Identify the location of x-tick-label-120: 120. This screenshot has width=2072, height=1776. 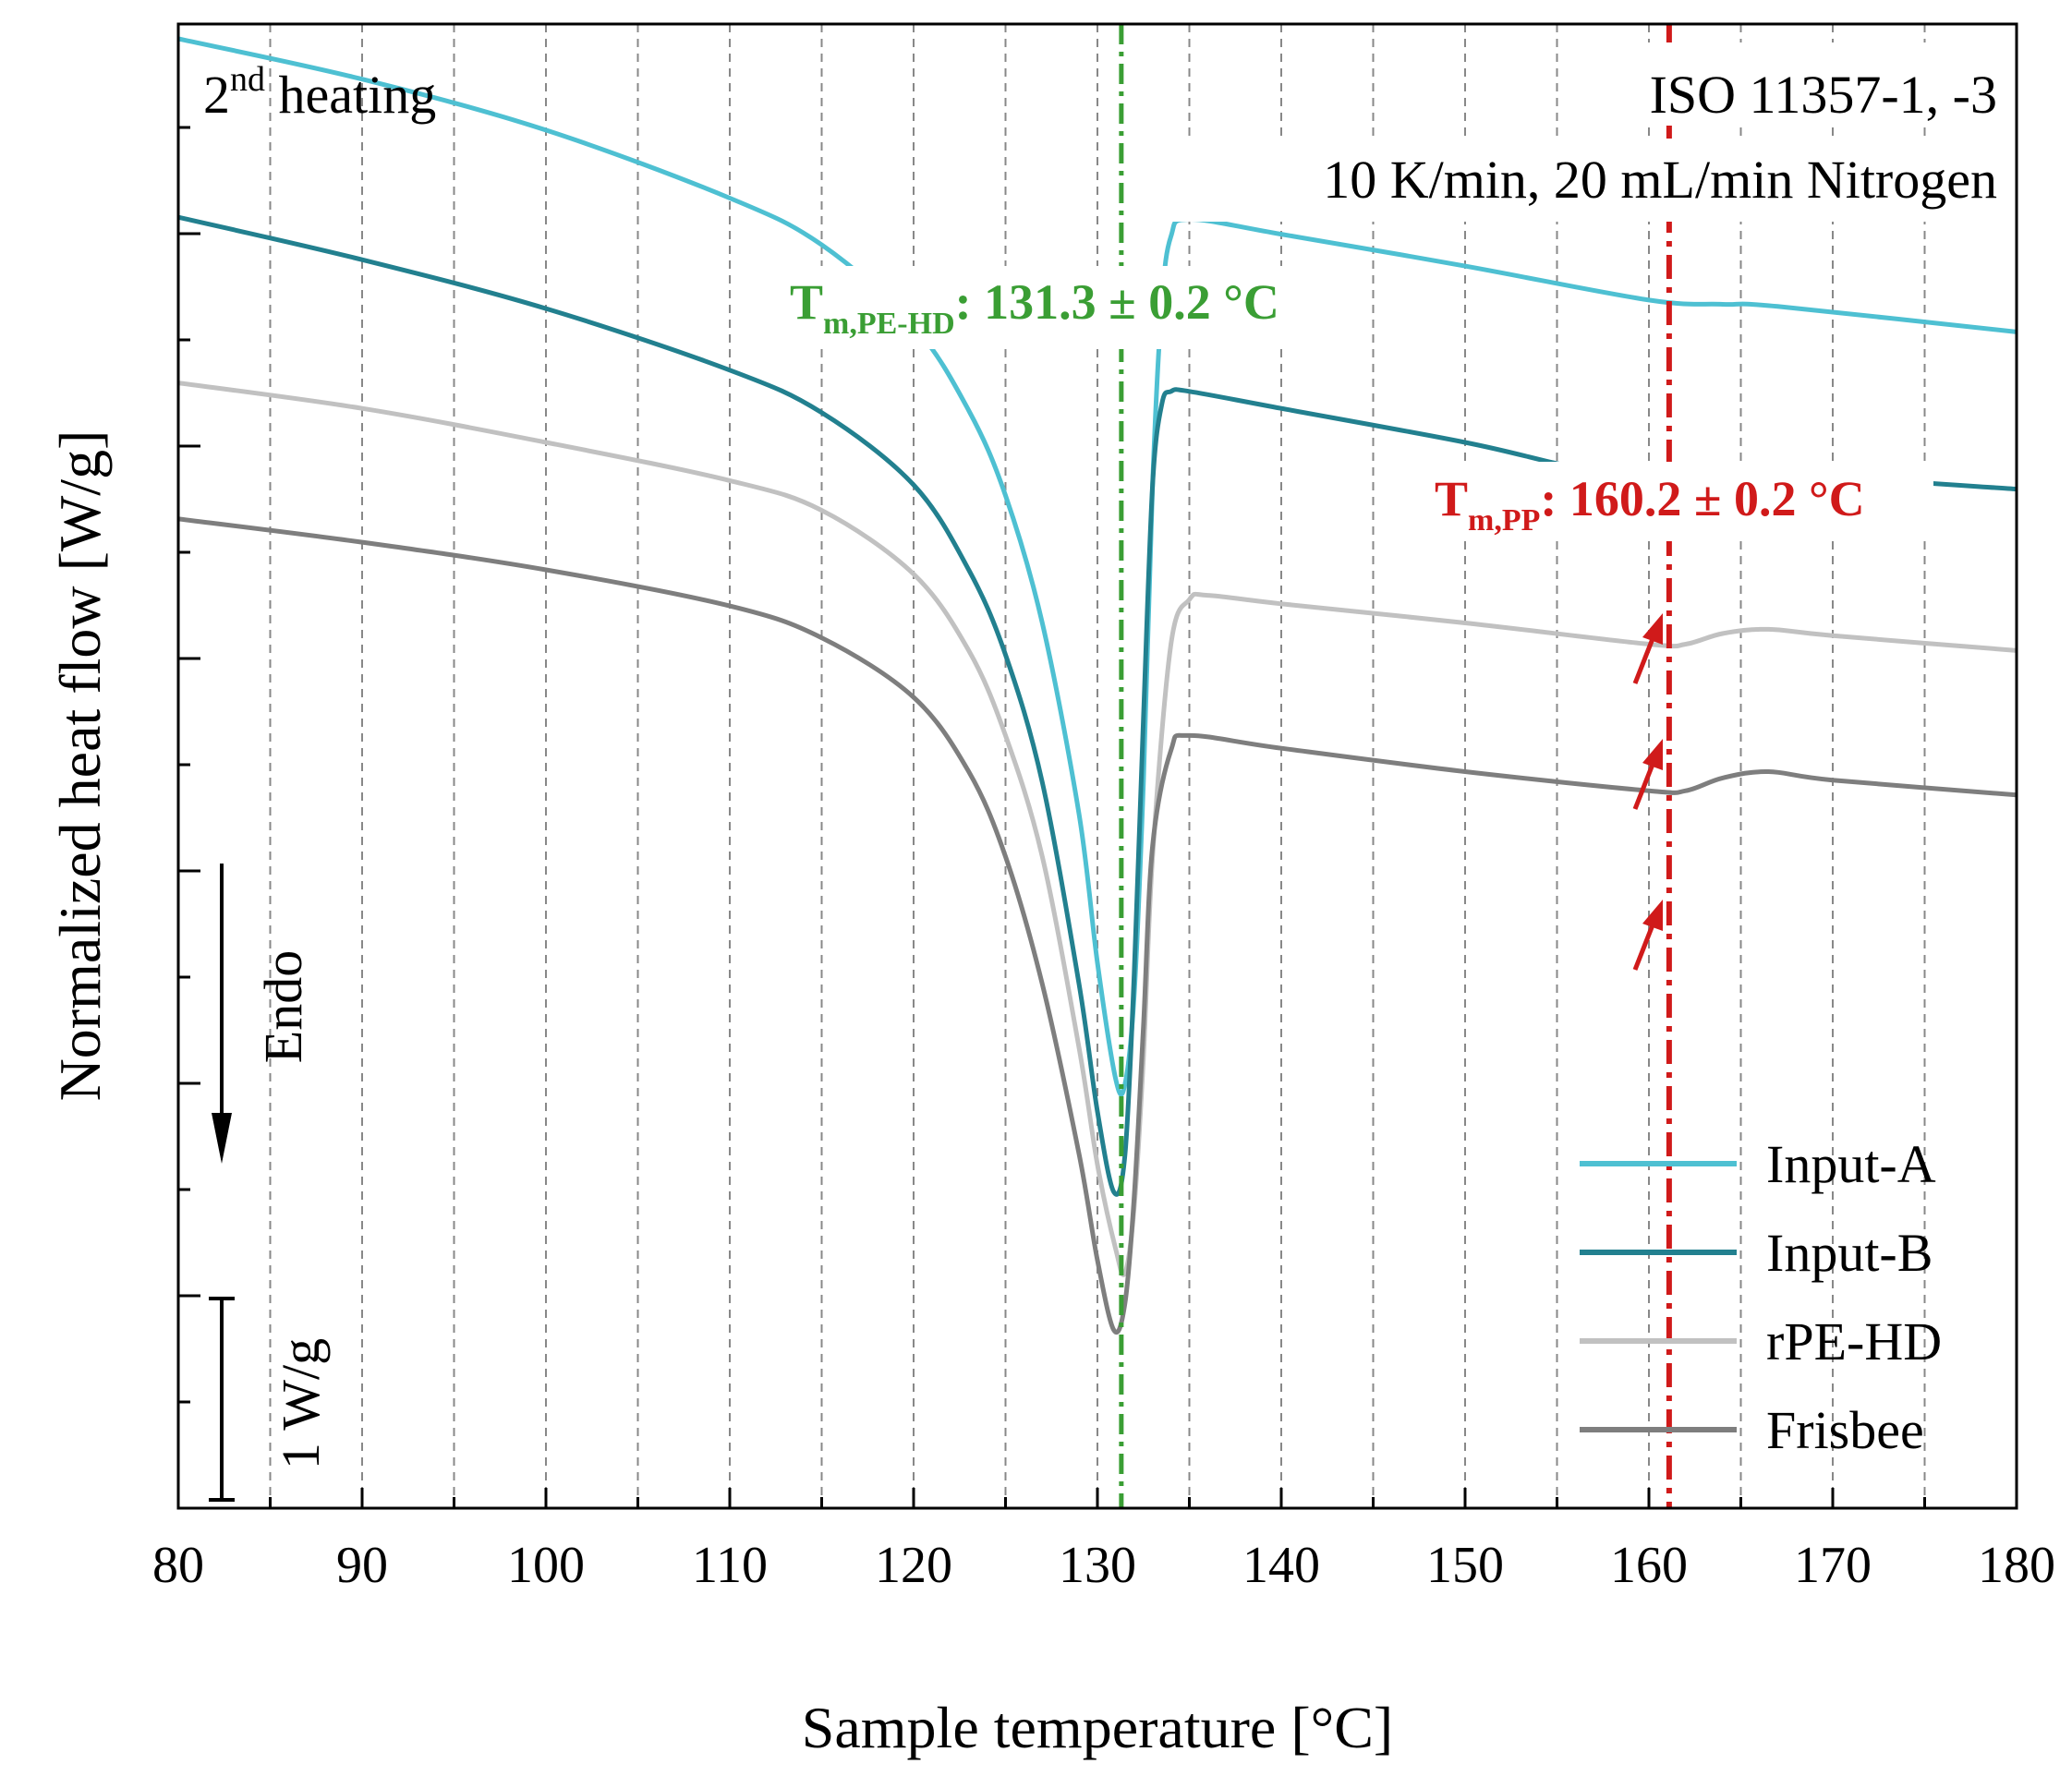
(914, 1565).